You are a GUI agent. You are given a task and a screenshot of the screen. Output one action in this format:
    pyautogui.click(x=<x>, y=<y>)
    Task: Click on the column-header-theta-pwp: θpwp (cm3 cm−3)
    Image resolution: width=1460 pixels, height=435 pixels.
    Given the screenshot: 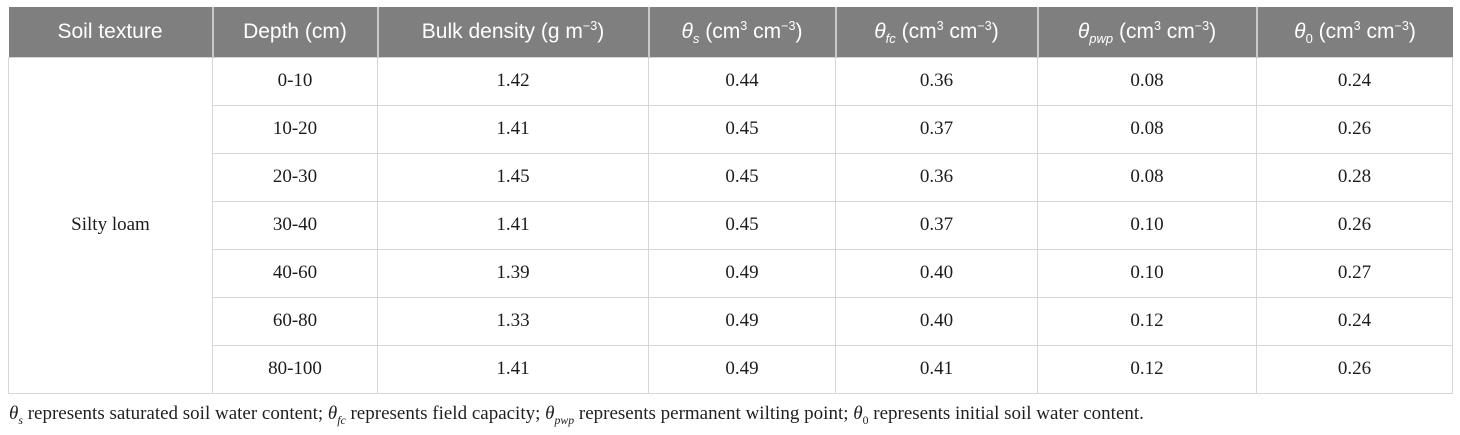 What is the action you would take?
    pyautogui.click(x=1146, y=32)
    